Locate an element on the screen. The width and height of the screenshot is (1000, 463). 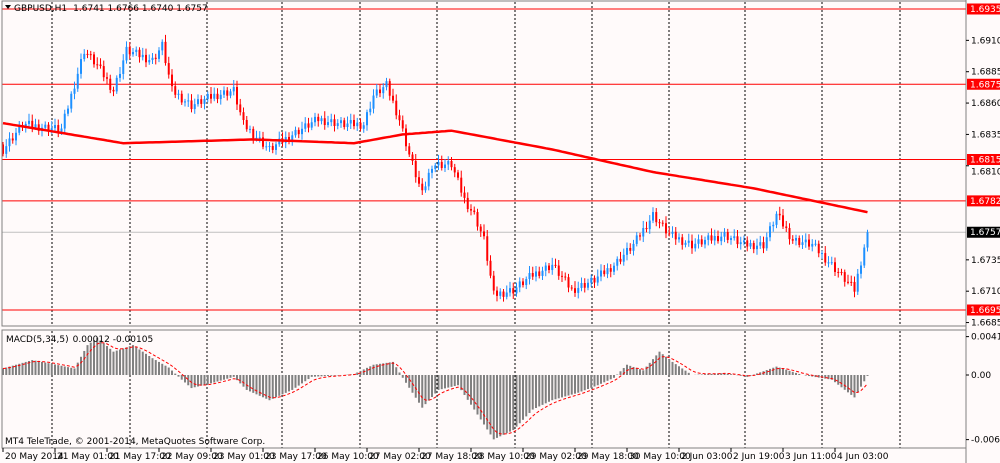
macd-label: MACD(5,34,5) 0.00012 -0.00105 is located at coordinates (79, 340).